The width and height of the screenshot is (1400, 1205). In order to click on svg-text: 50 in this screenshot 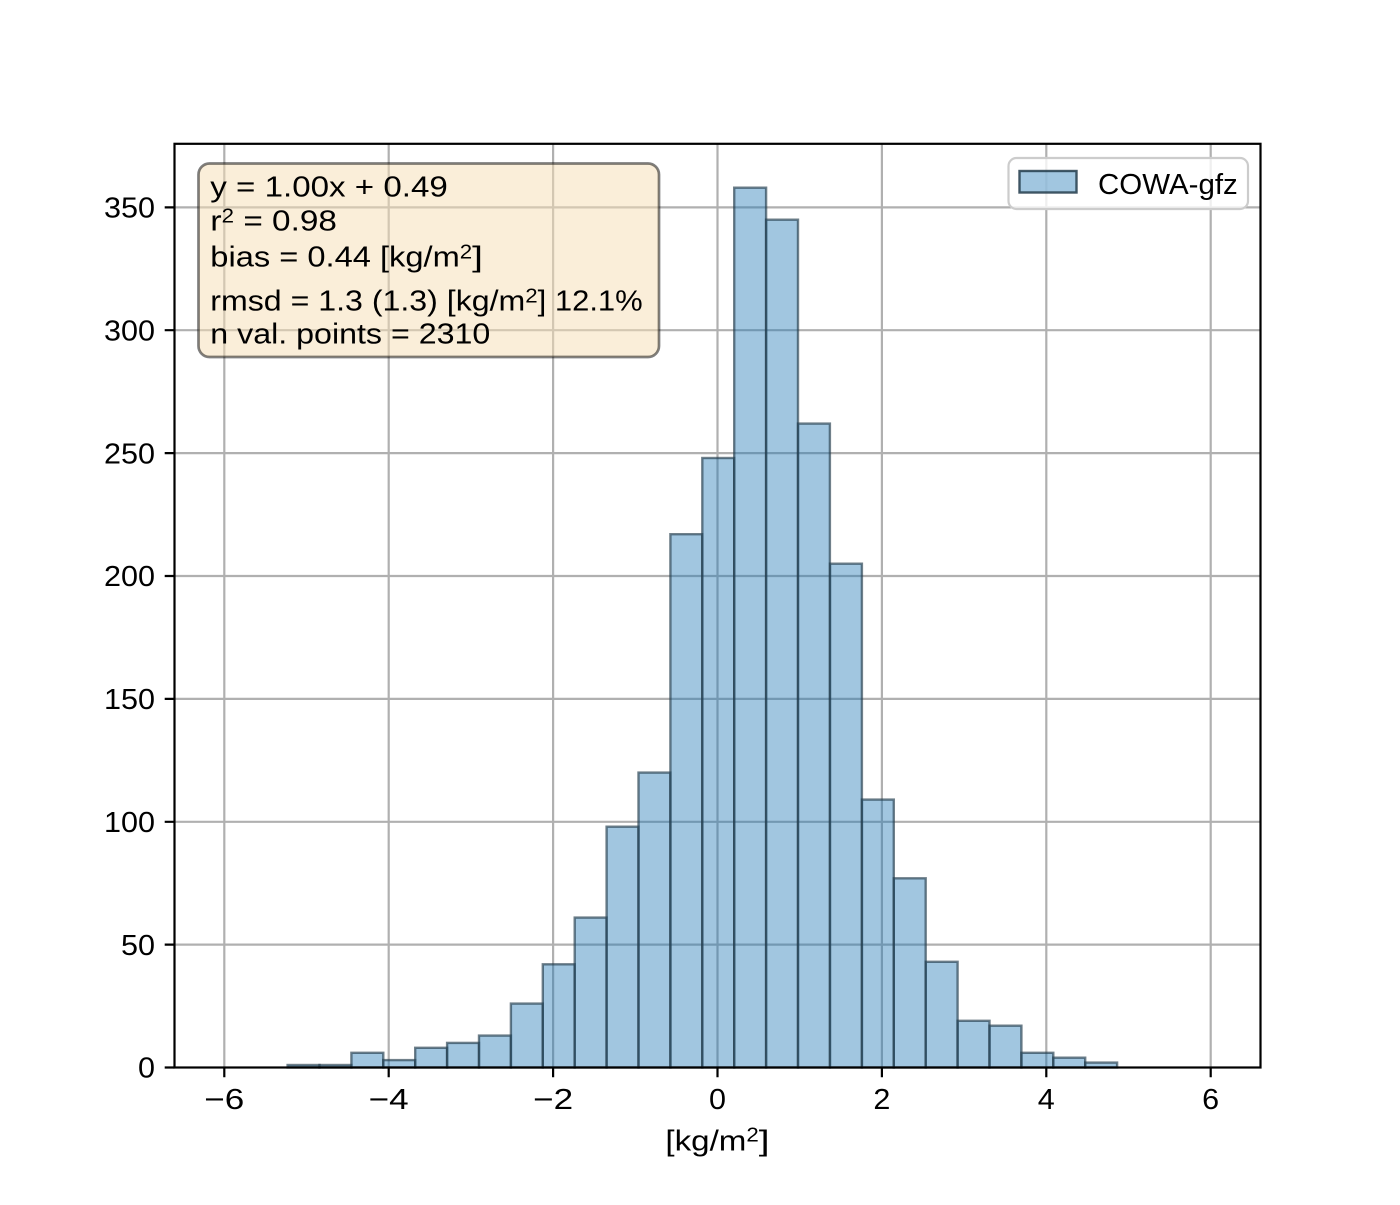, I will do `click(138, 946)`.